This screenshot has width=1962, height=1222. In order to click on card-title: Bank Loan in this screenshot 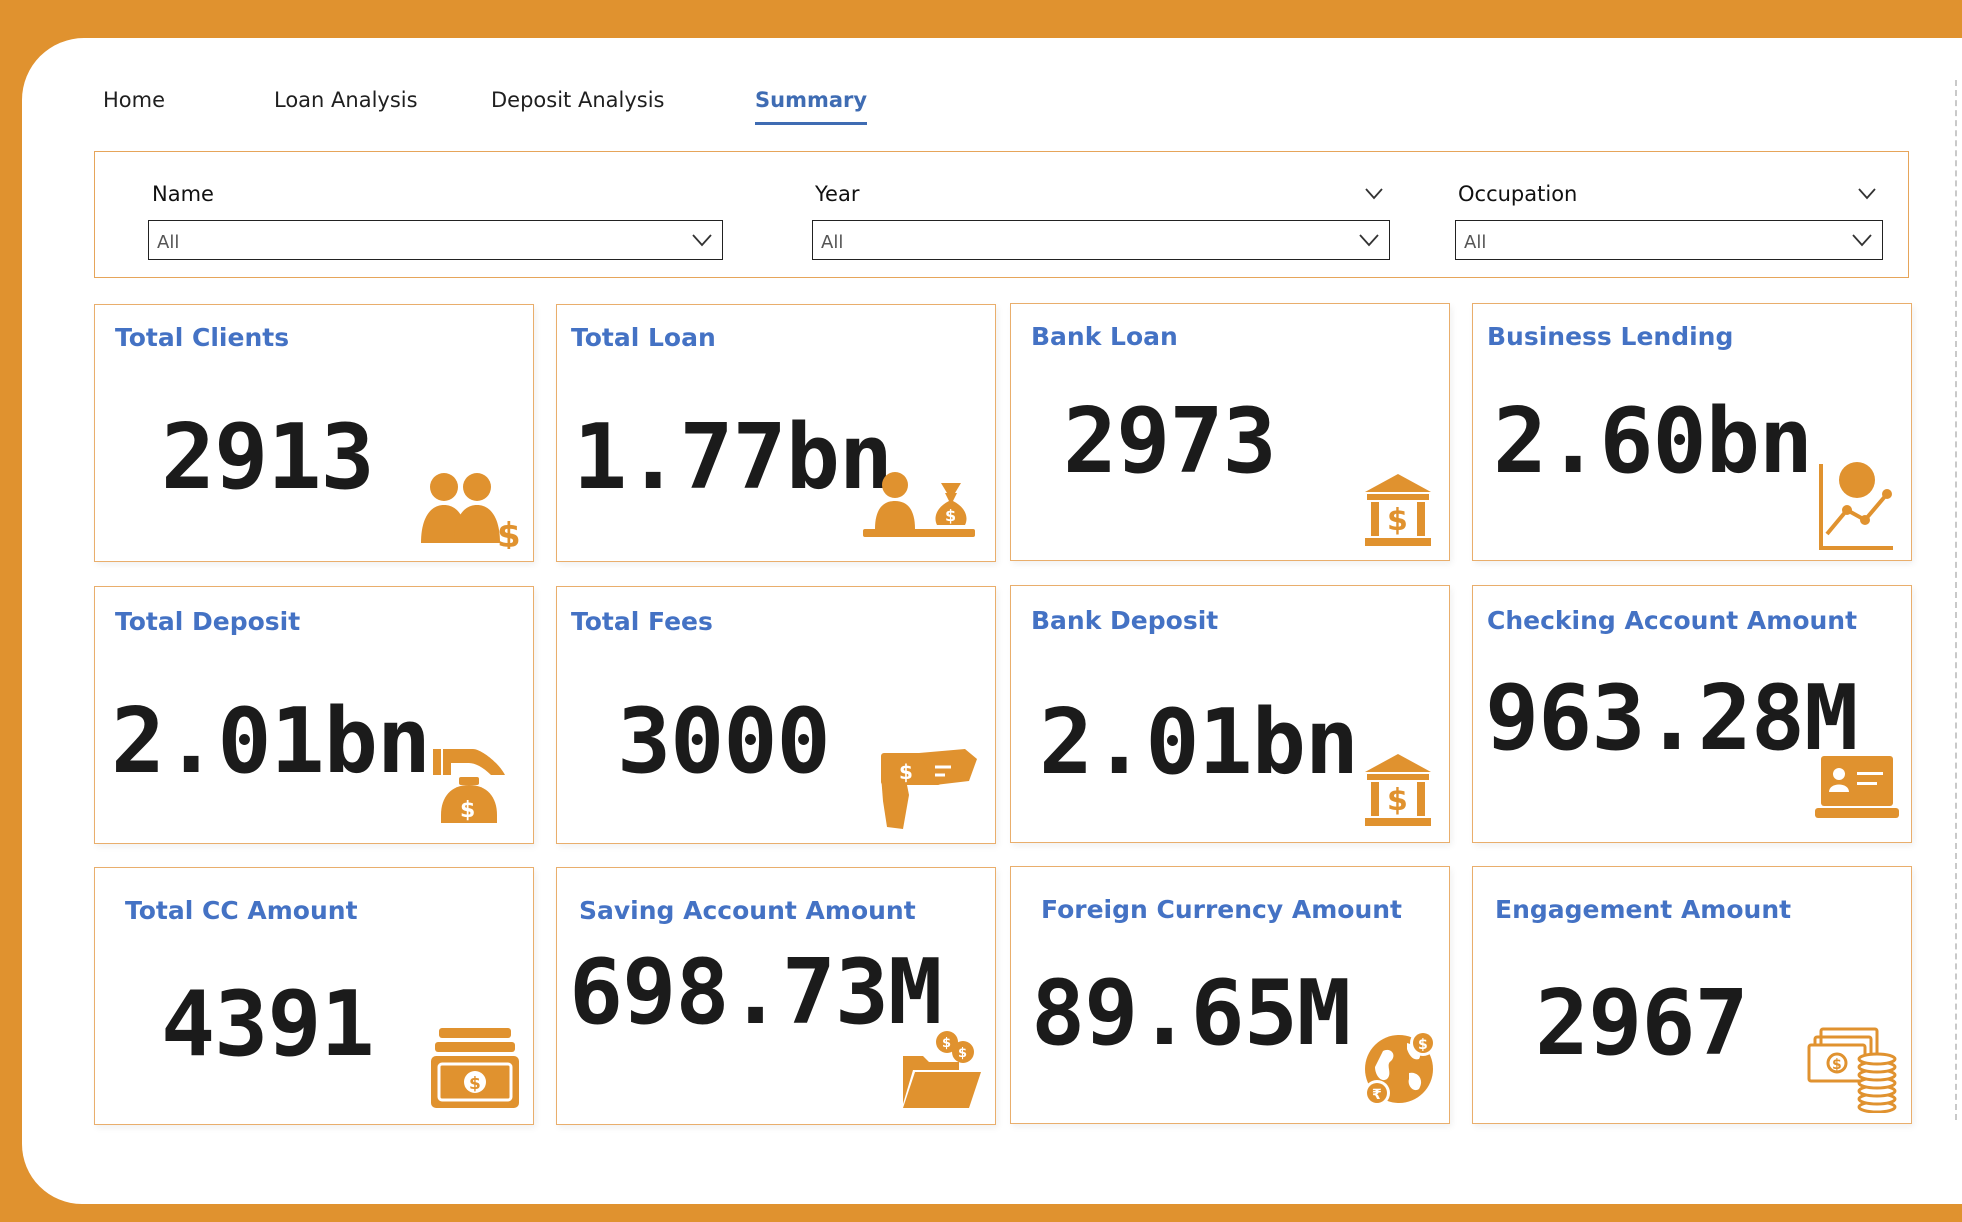, I will do `click(1104, 336)`.